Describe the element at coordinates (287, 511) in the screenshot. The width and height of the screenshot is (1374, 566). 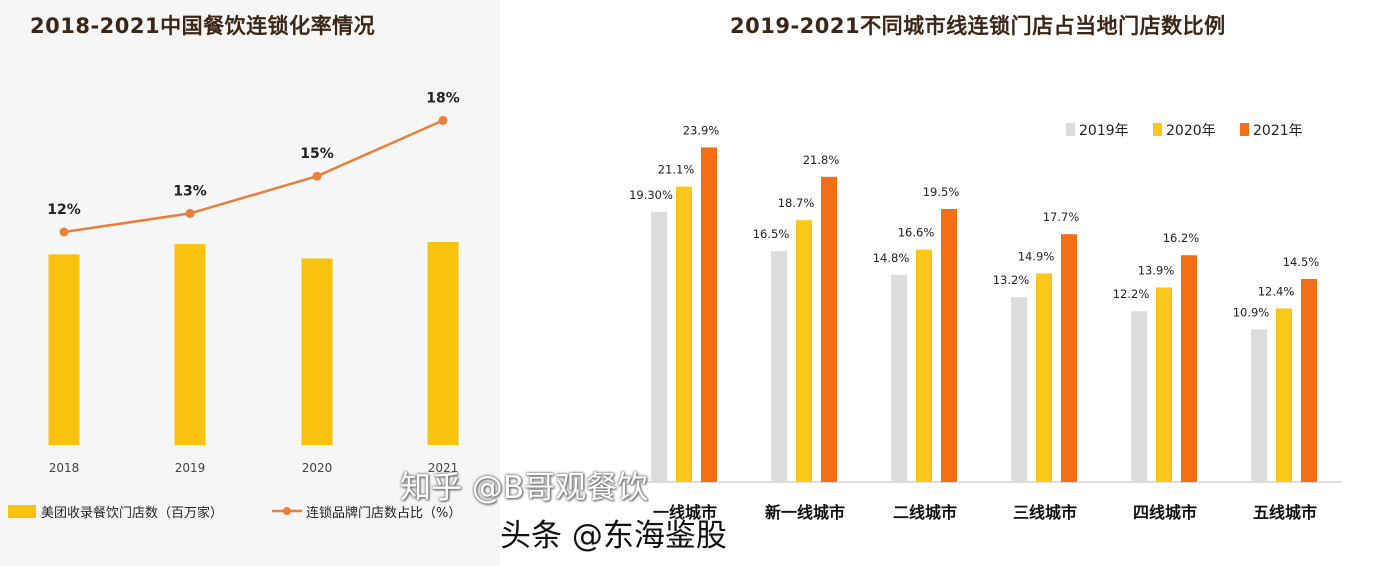
I see `legend-line-marker` at that location.